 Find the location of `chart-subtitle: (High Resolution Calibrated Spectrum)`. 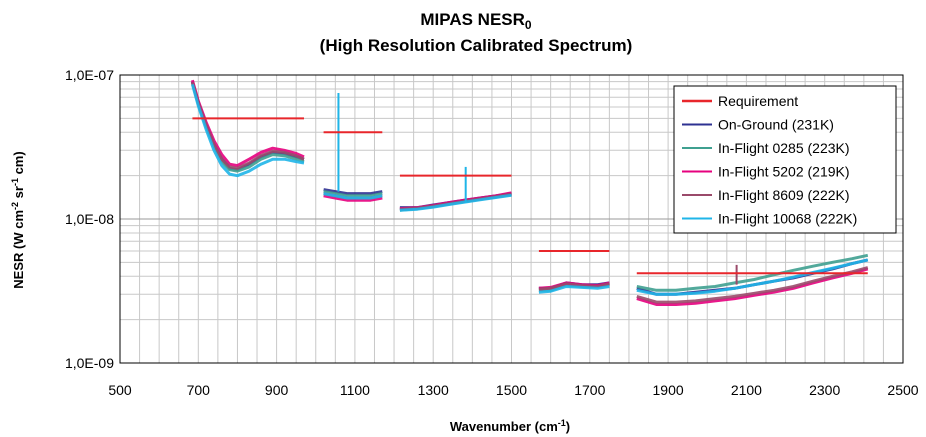

chart-subtitle: (High Resolution Calibrated Spectrum) is located at coordinates (476, 45).